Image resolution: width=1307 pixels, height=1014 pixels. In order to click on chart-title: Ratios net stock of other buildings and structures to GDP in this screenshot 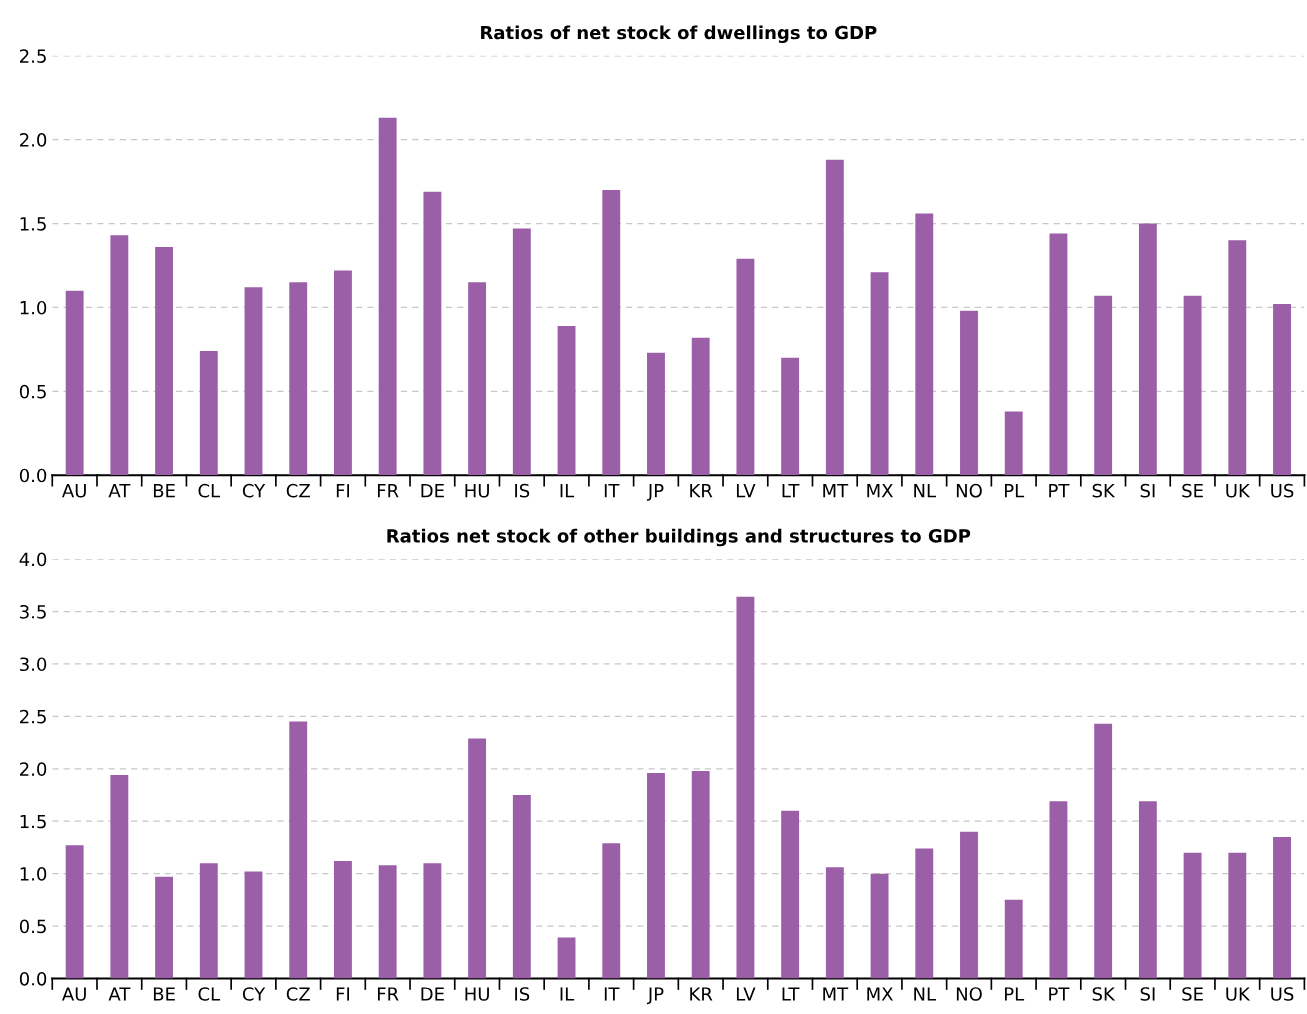, I will do `click(679, 537)`.